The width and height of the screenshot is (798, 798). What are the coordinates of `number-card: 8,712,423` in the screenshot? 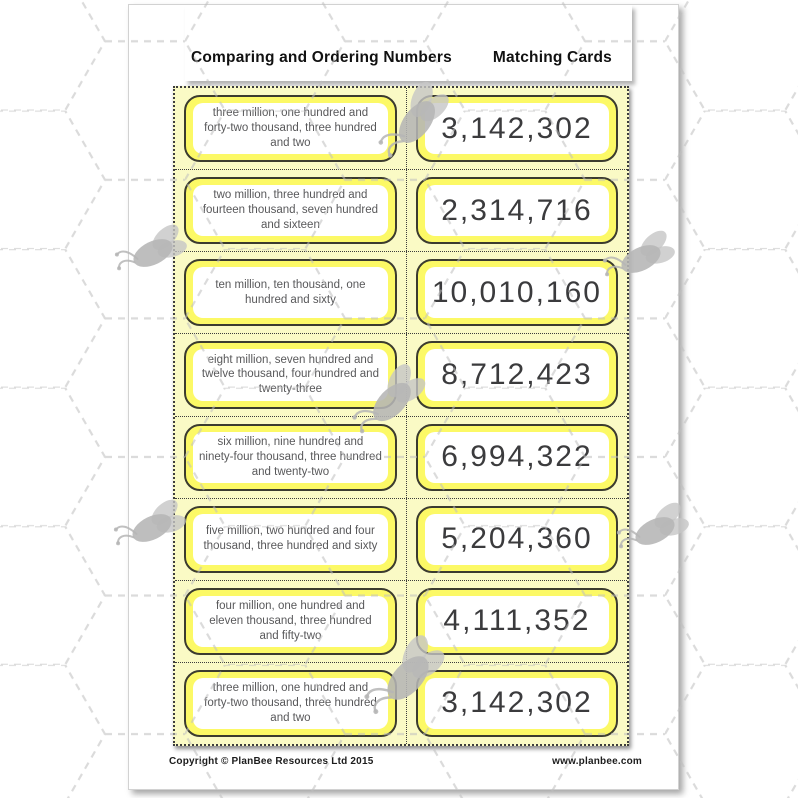 It's located at (516, 375).